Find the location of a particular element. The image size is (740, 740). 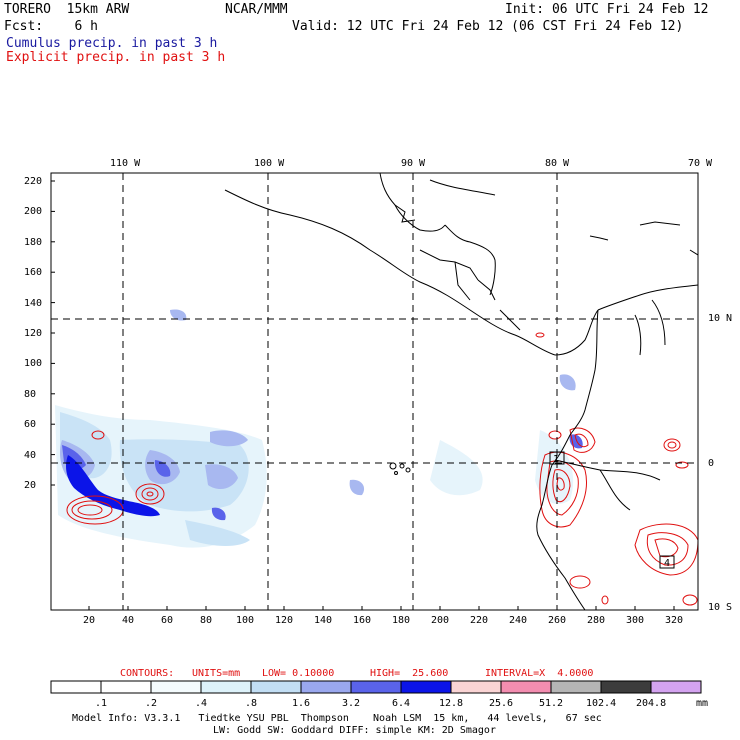

x-tick-label: 320 is located at coordinates (674, 620).